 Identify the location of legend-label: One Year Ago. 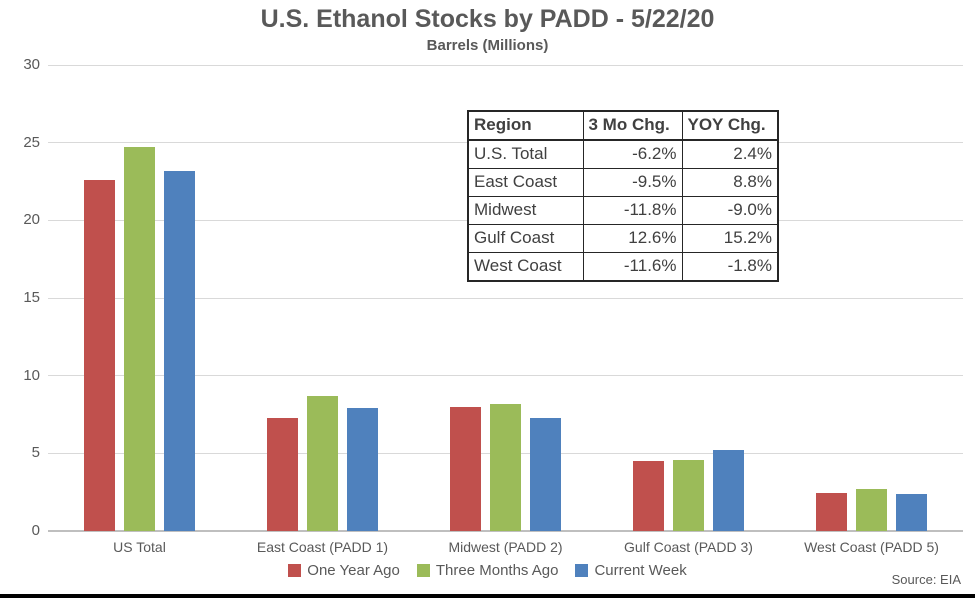
(353, 570).